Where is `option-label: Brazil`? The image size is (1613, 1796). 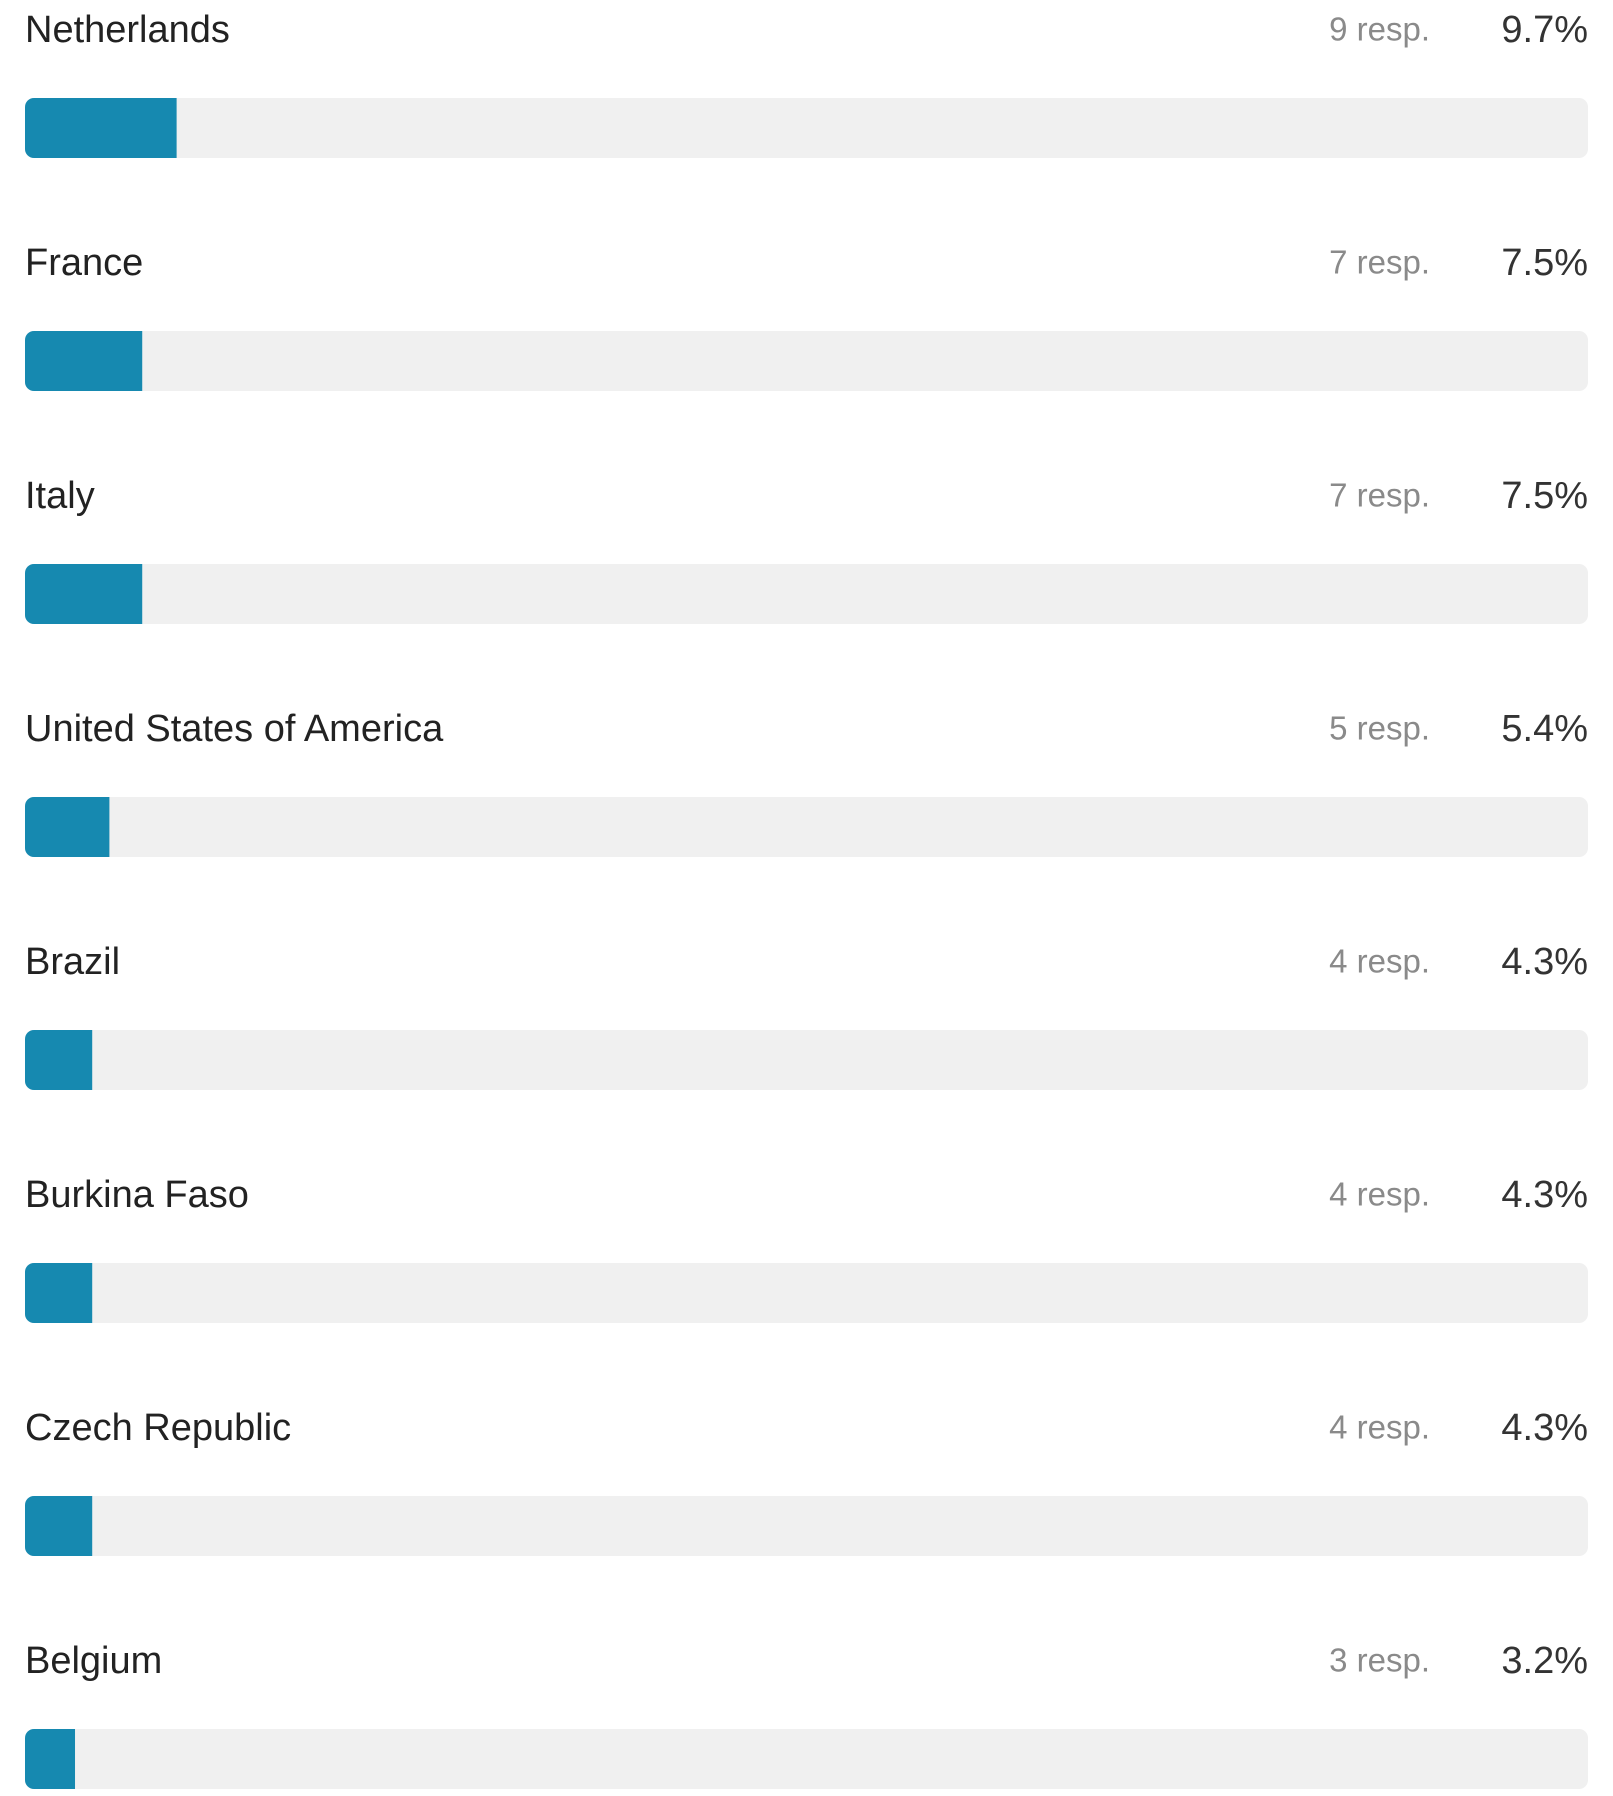
option-label: Brazil is located at coordinates (72, 962).